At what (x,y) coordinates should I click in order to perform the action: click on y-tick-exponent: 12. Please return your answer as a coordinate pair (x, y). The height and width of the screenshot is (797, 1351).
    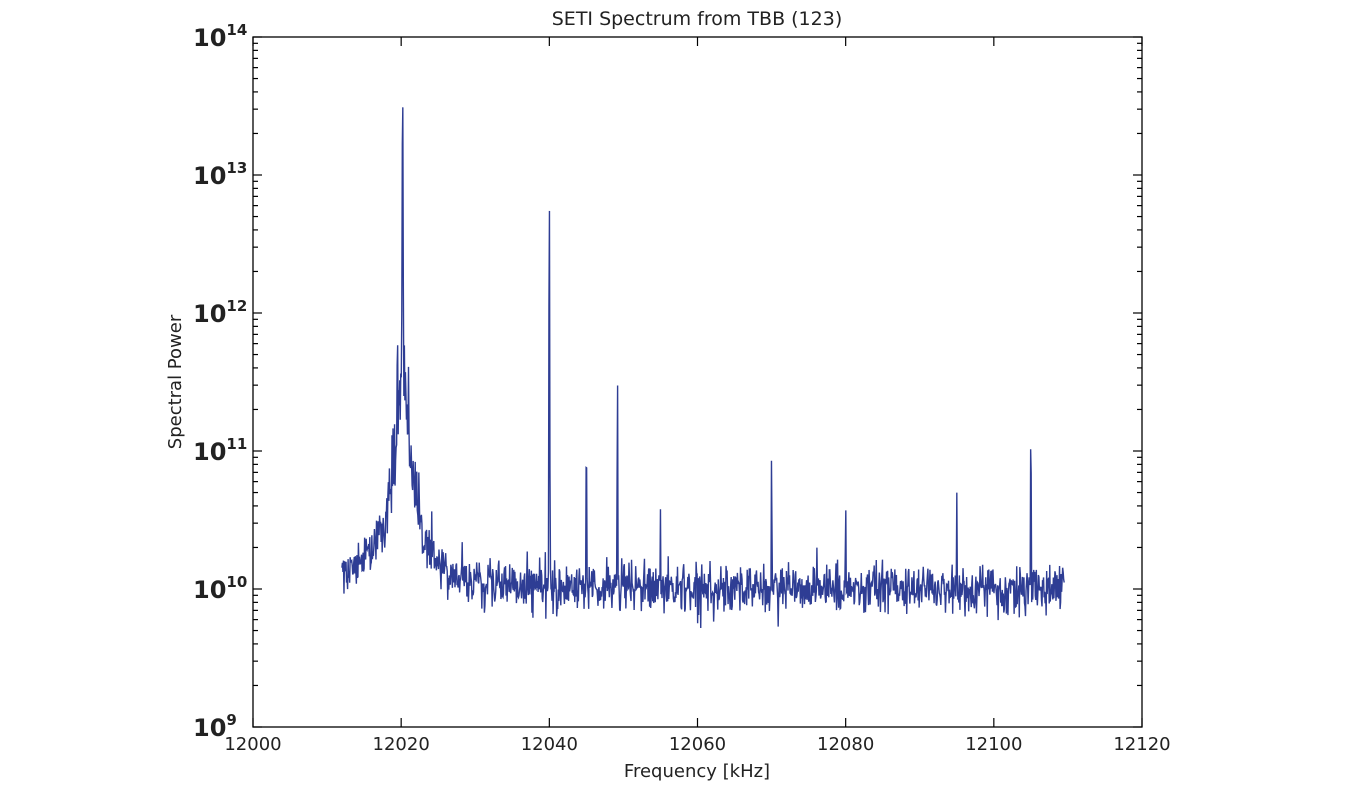
    Looking at the image, I should click on (236, 306).